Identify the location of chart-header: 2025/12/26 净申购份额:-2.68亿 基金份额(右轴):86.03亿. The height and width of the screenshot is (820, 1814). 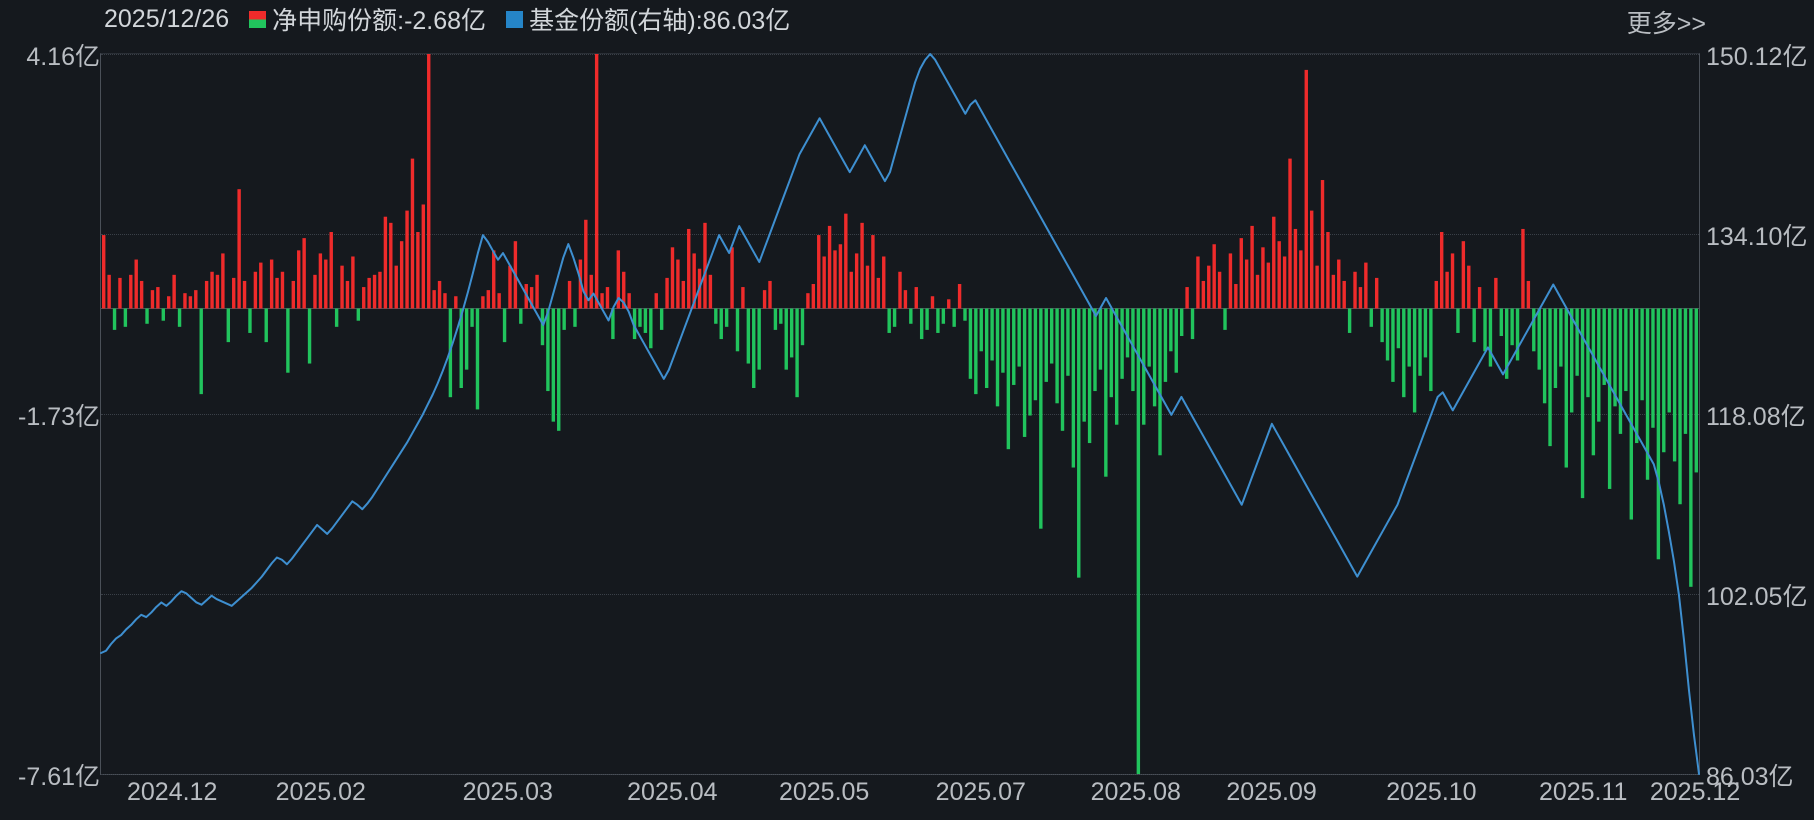
(907, 19).